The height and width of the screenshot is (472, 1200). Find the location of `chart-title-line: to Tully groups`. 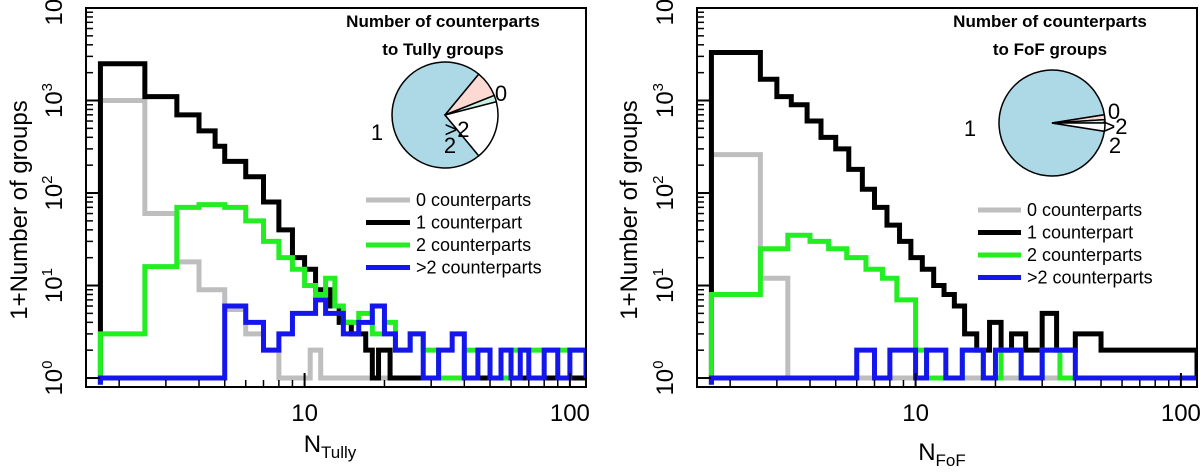

chart-title-line: to Tully groups is located at coordinates (443, 49).